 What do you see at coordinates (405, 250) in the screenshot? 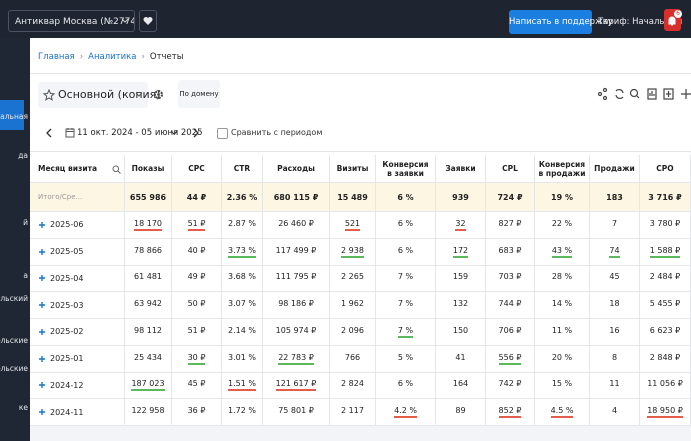
I see `cell-value: 6 %` at bounding box center [405, 250].